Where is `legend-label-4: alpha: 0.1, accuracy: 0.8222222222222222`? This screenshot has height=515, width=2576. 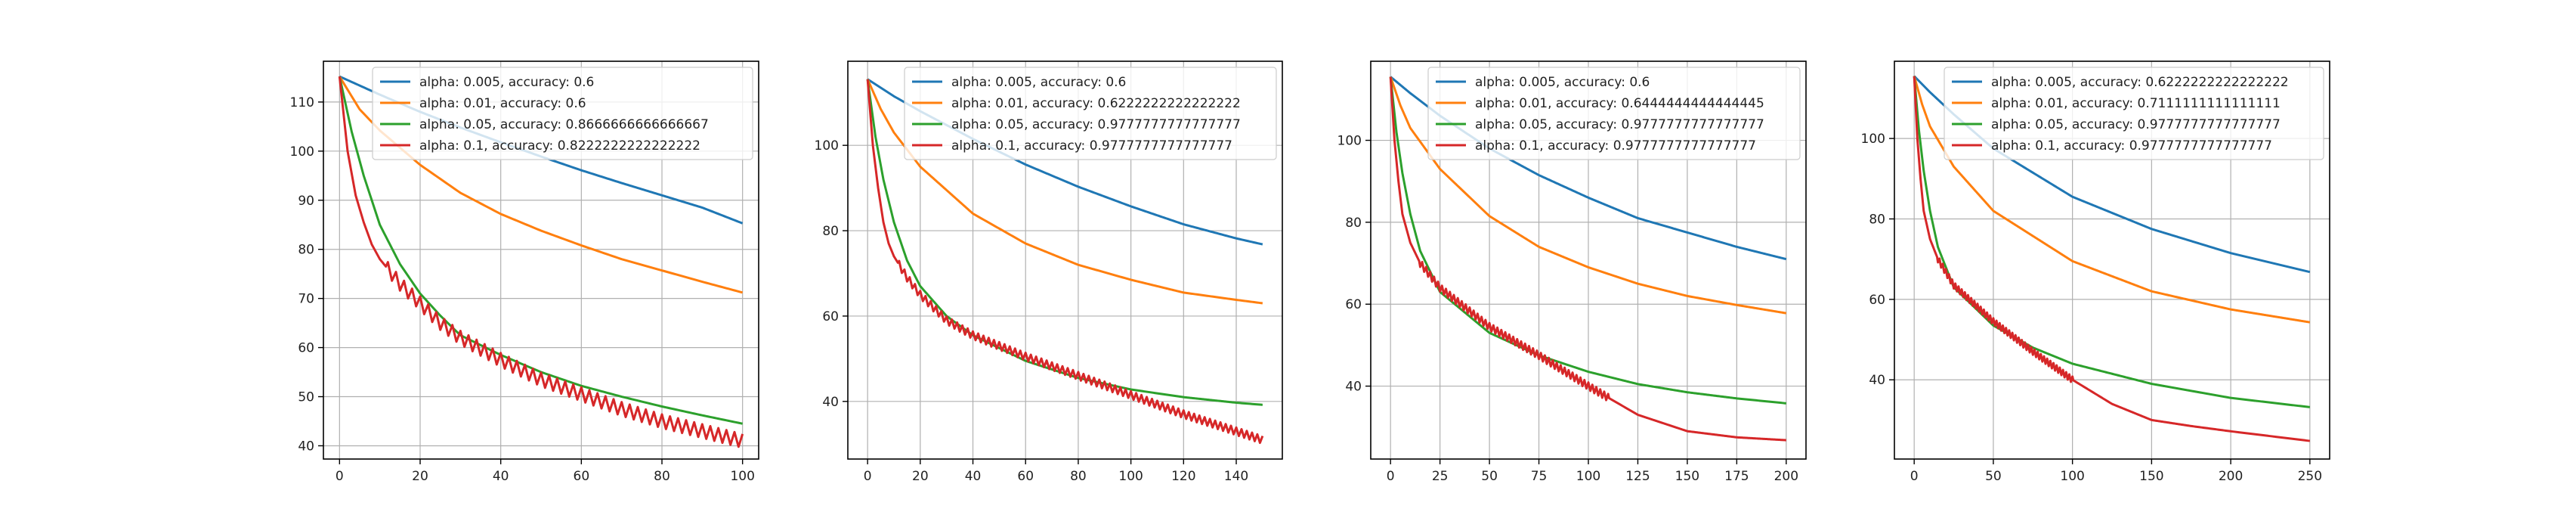 legend-label-4: alpha: 0.1, accuracy: 0.8222222222222222 is located at coordinates (559, 146).